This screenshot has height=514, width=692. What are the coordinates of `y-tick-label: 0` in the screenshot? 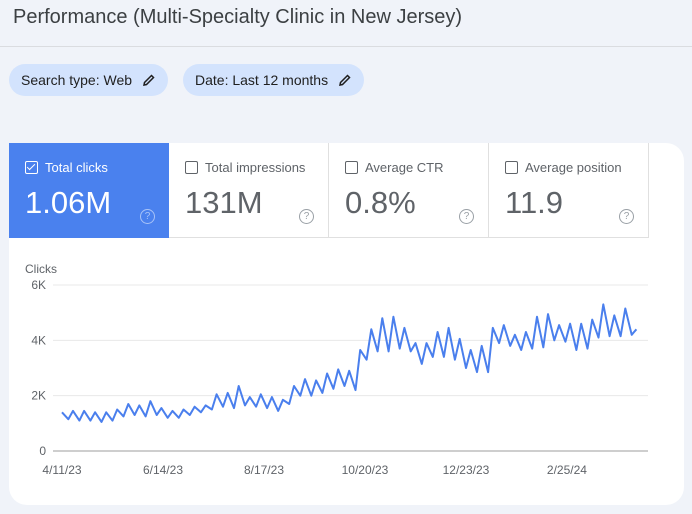 It's located at (42, 451).